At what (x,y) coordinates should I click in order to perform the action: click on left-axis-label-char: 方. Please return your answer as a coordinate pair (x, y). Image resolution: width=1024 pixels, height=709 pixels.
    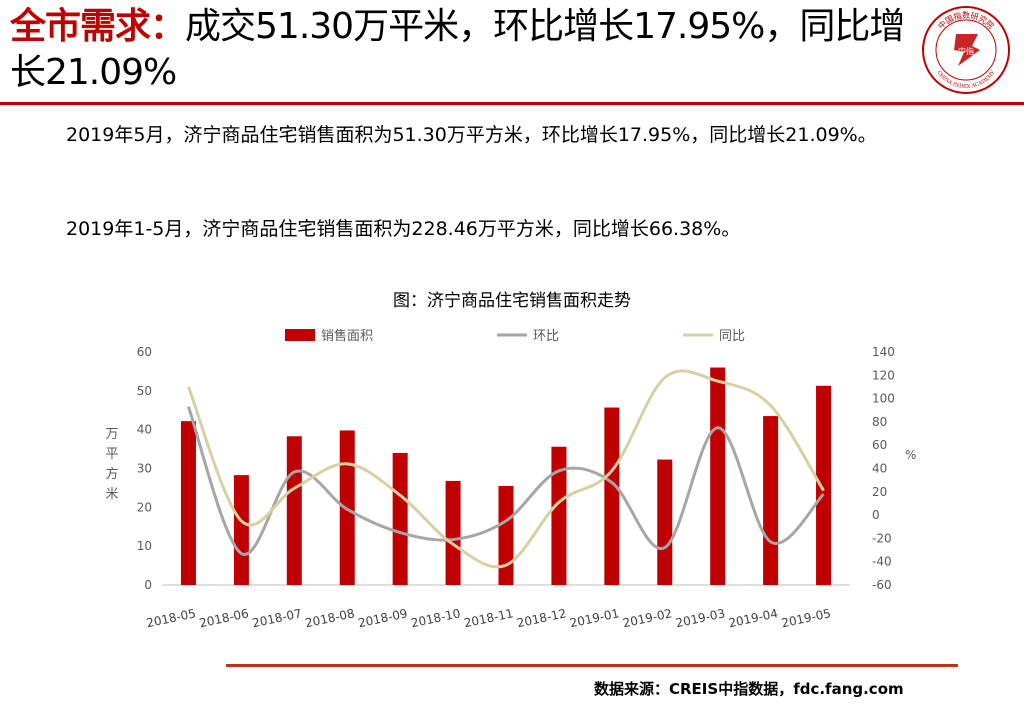
    Looking at the image, I should click on (111, 474).